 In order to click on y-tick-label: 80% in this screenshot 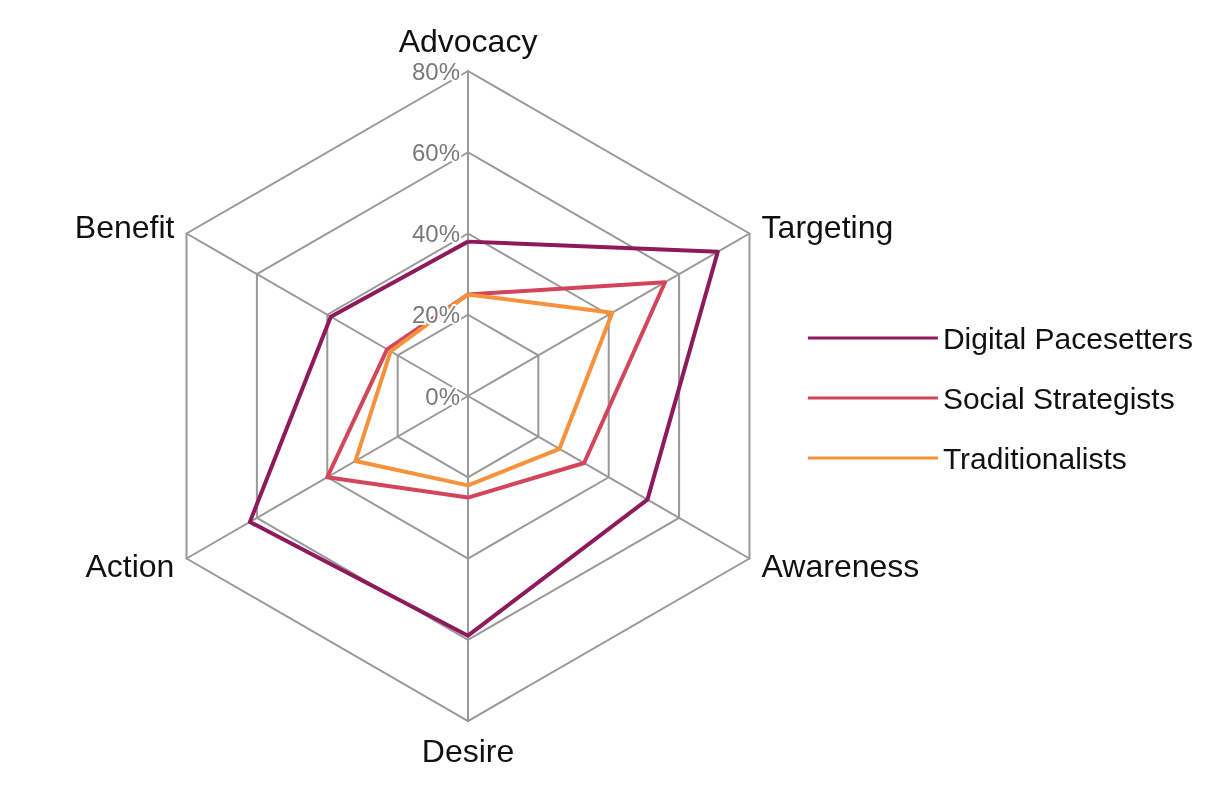, I will do `click(435, 71)`.